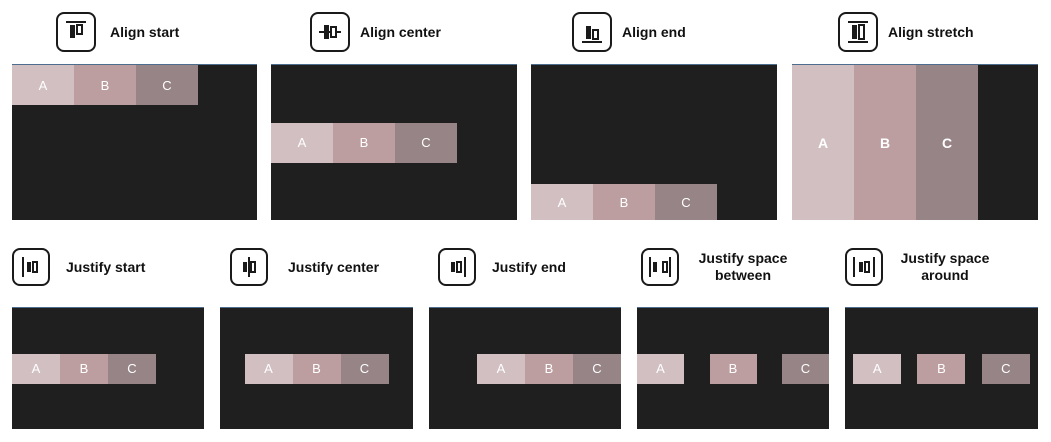  I want to click on align-end-label: Align end, so click(654, 31).